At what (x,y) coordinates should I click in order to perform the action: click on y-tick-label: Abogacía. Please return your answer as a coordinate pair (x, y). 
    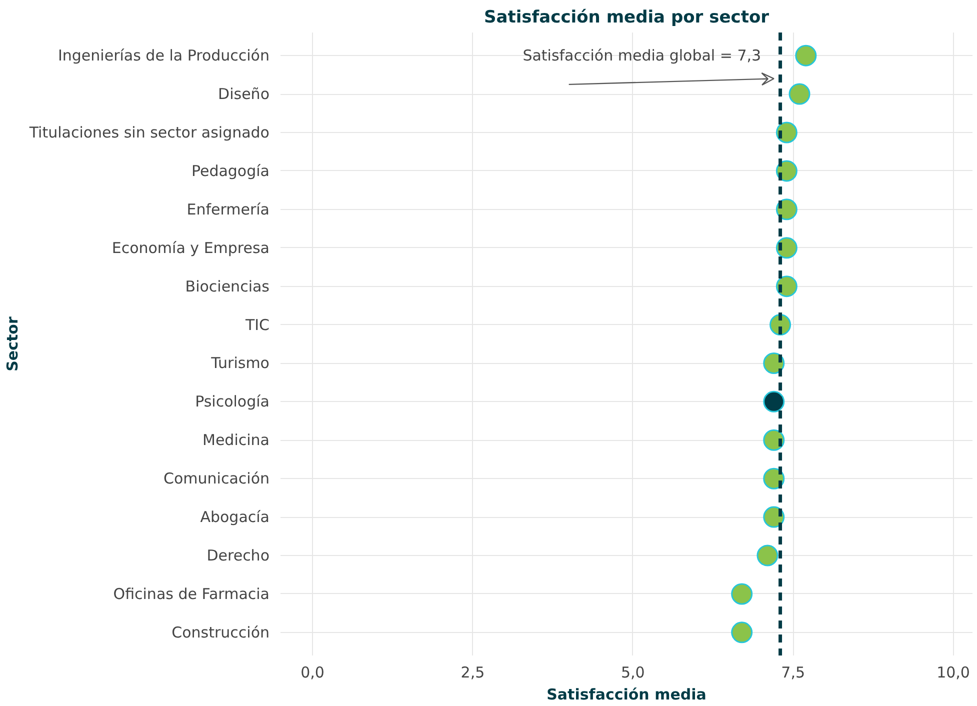
    Looking at the image, I should click on (235, 517).